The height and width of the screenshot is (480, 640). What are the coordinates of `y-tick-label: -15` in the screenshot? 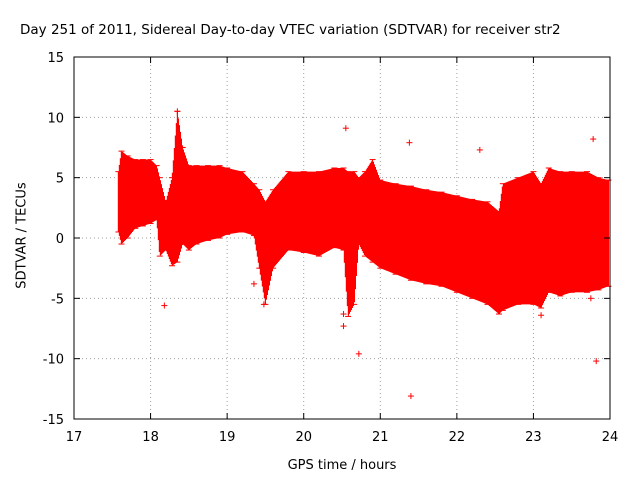 It's located at (53, 420).